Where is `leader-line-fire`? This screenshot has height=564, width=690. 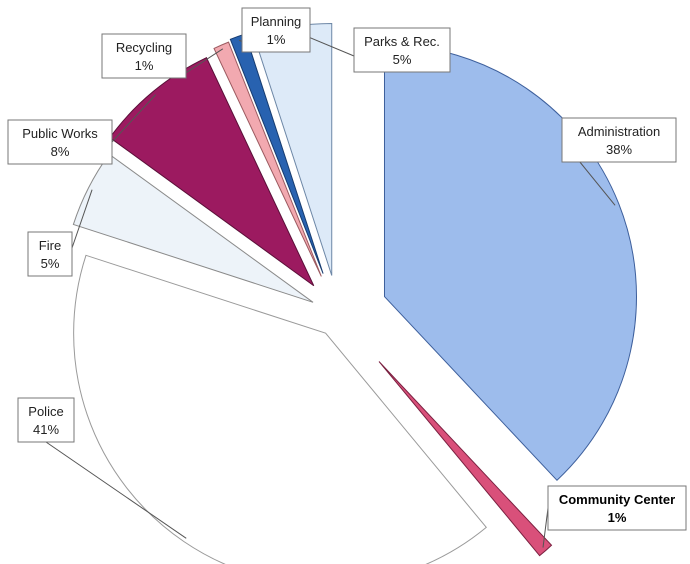 leader-line-fire is located at coordinates (82, 219).